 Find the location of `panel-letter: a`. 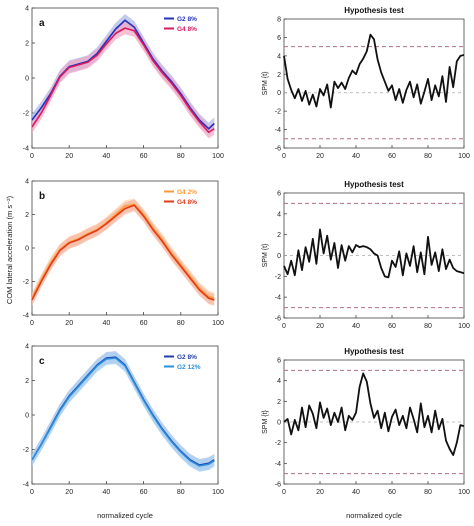

panel-letter: a is located at coordinates (42, 23).